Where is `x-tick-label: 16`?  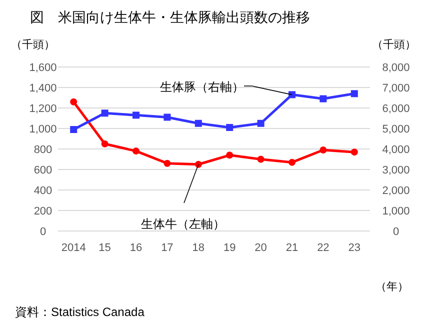
x-tick-label: 16 is located at coordinates (136, 248).